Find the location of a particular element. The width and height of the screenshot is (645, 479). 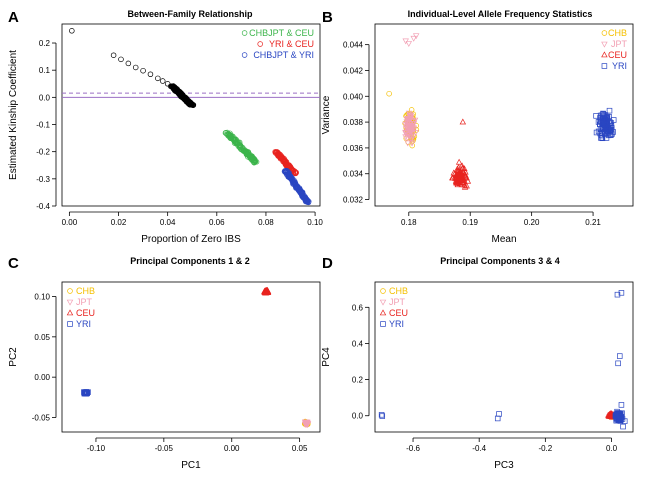

x-tick-label: 0.0 is located at coordinates (612, 448).